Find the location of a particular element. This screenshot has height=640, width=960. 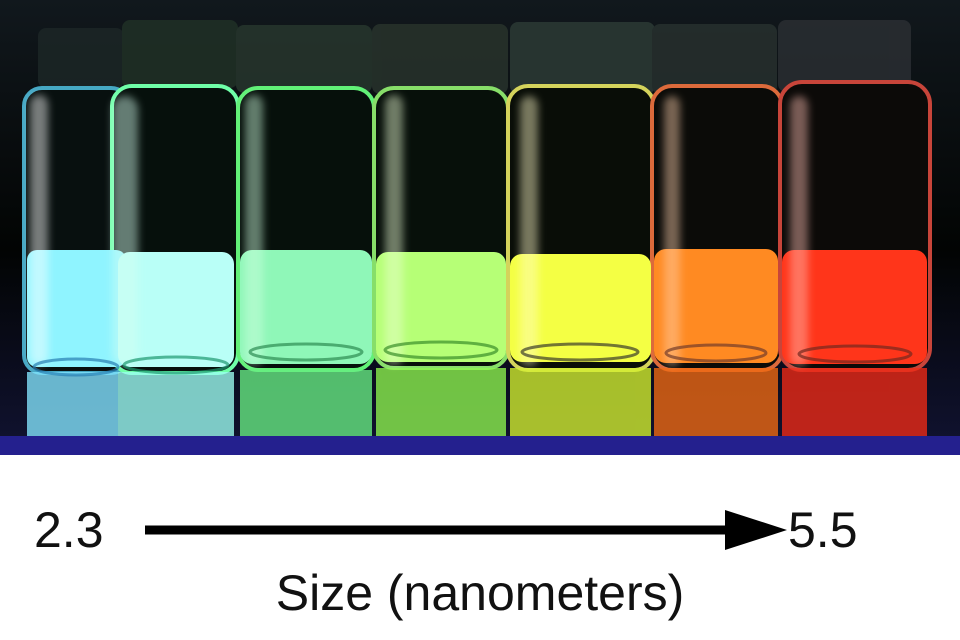

max-size-label: 5.5 is located at coordinates (823, 530).